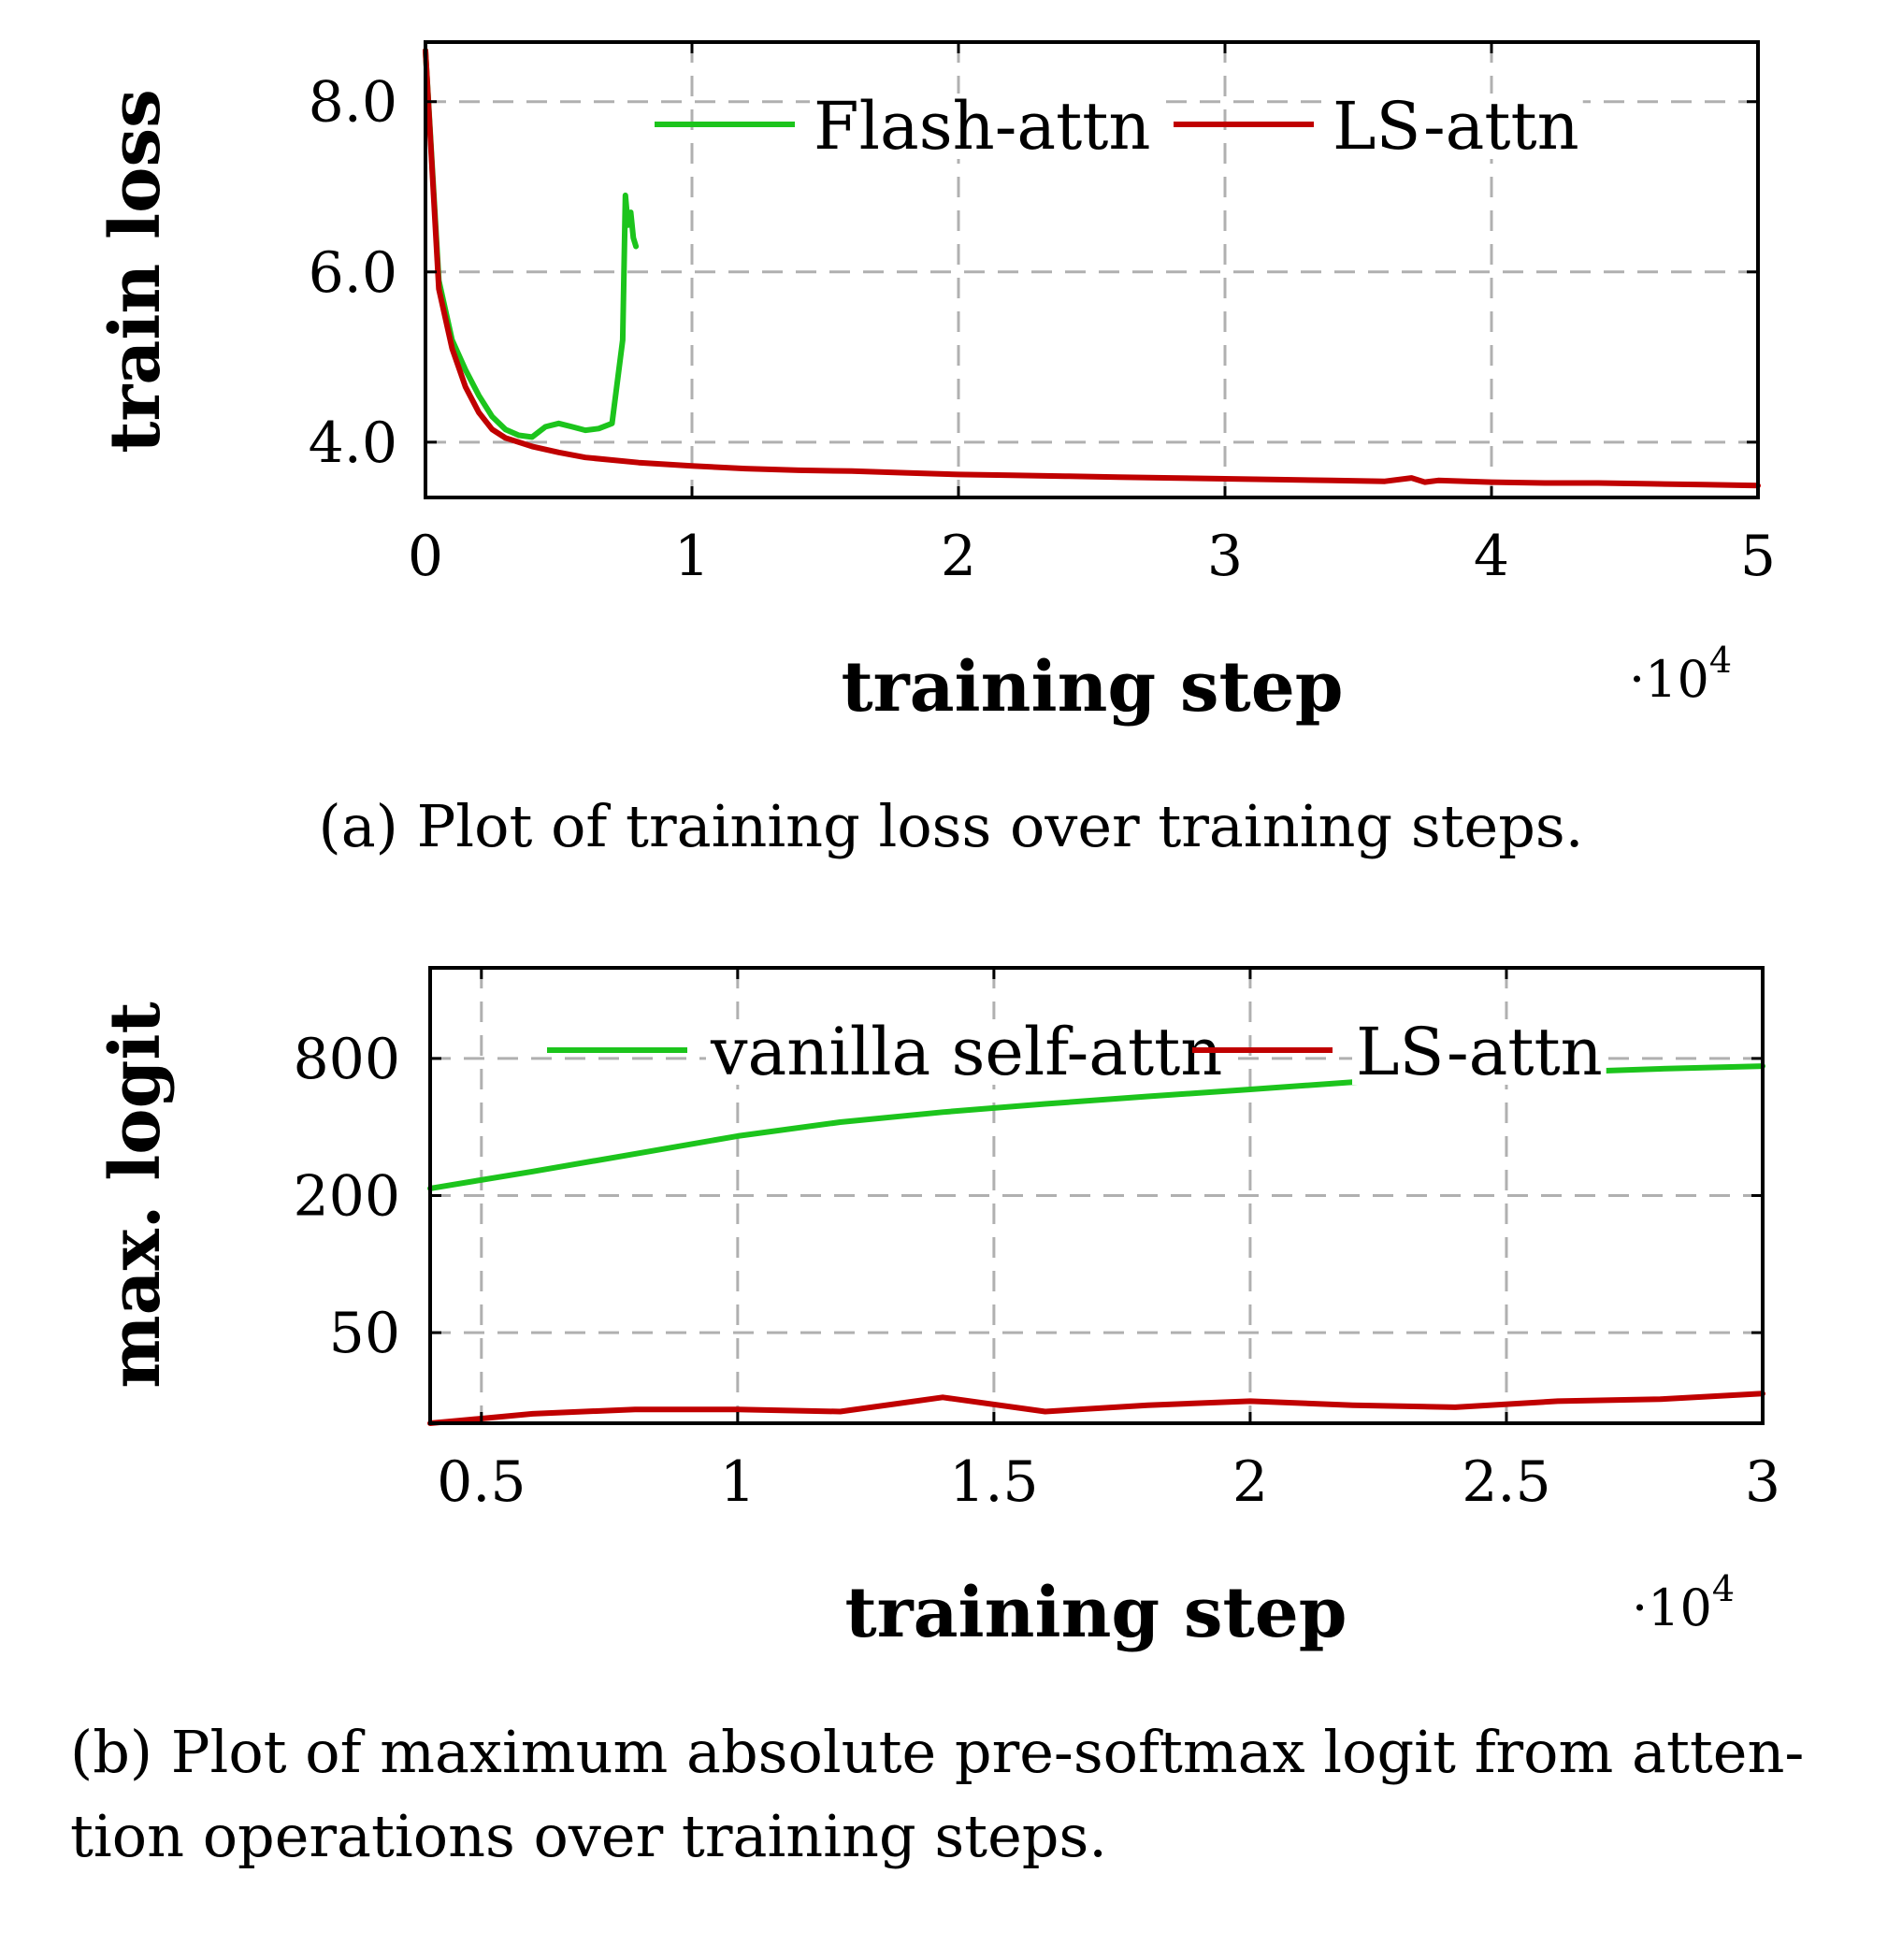 Image resolution: width=1902 pixels, height=1960 pixels. I want to click on legend-b: vanilla self-attn LS-attn, so click(1077, 1052).